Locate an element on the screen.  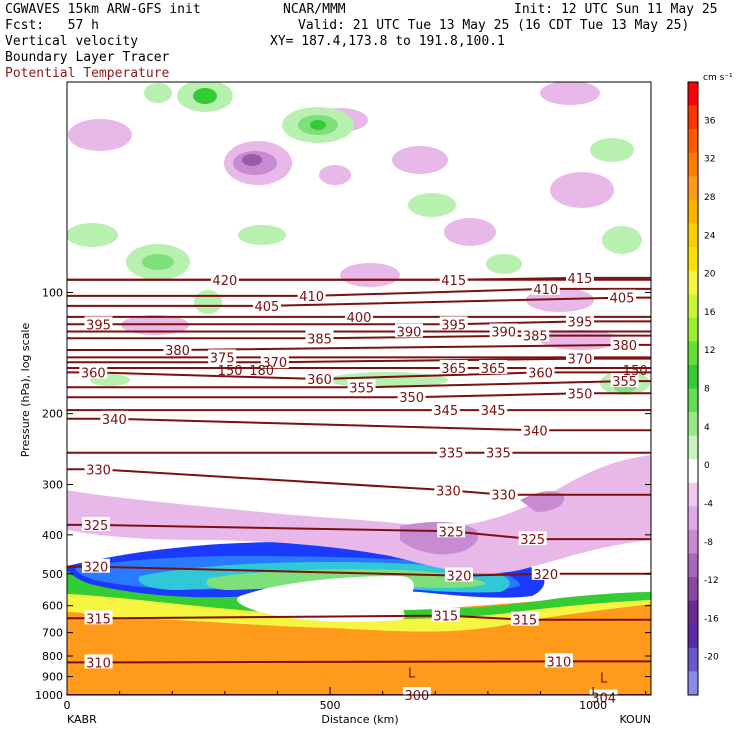
colorbar-tick-label: -12 is located at coordinates (711, 581).